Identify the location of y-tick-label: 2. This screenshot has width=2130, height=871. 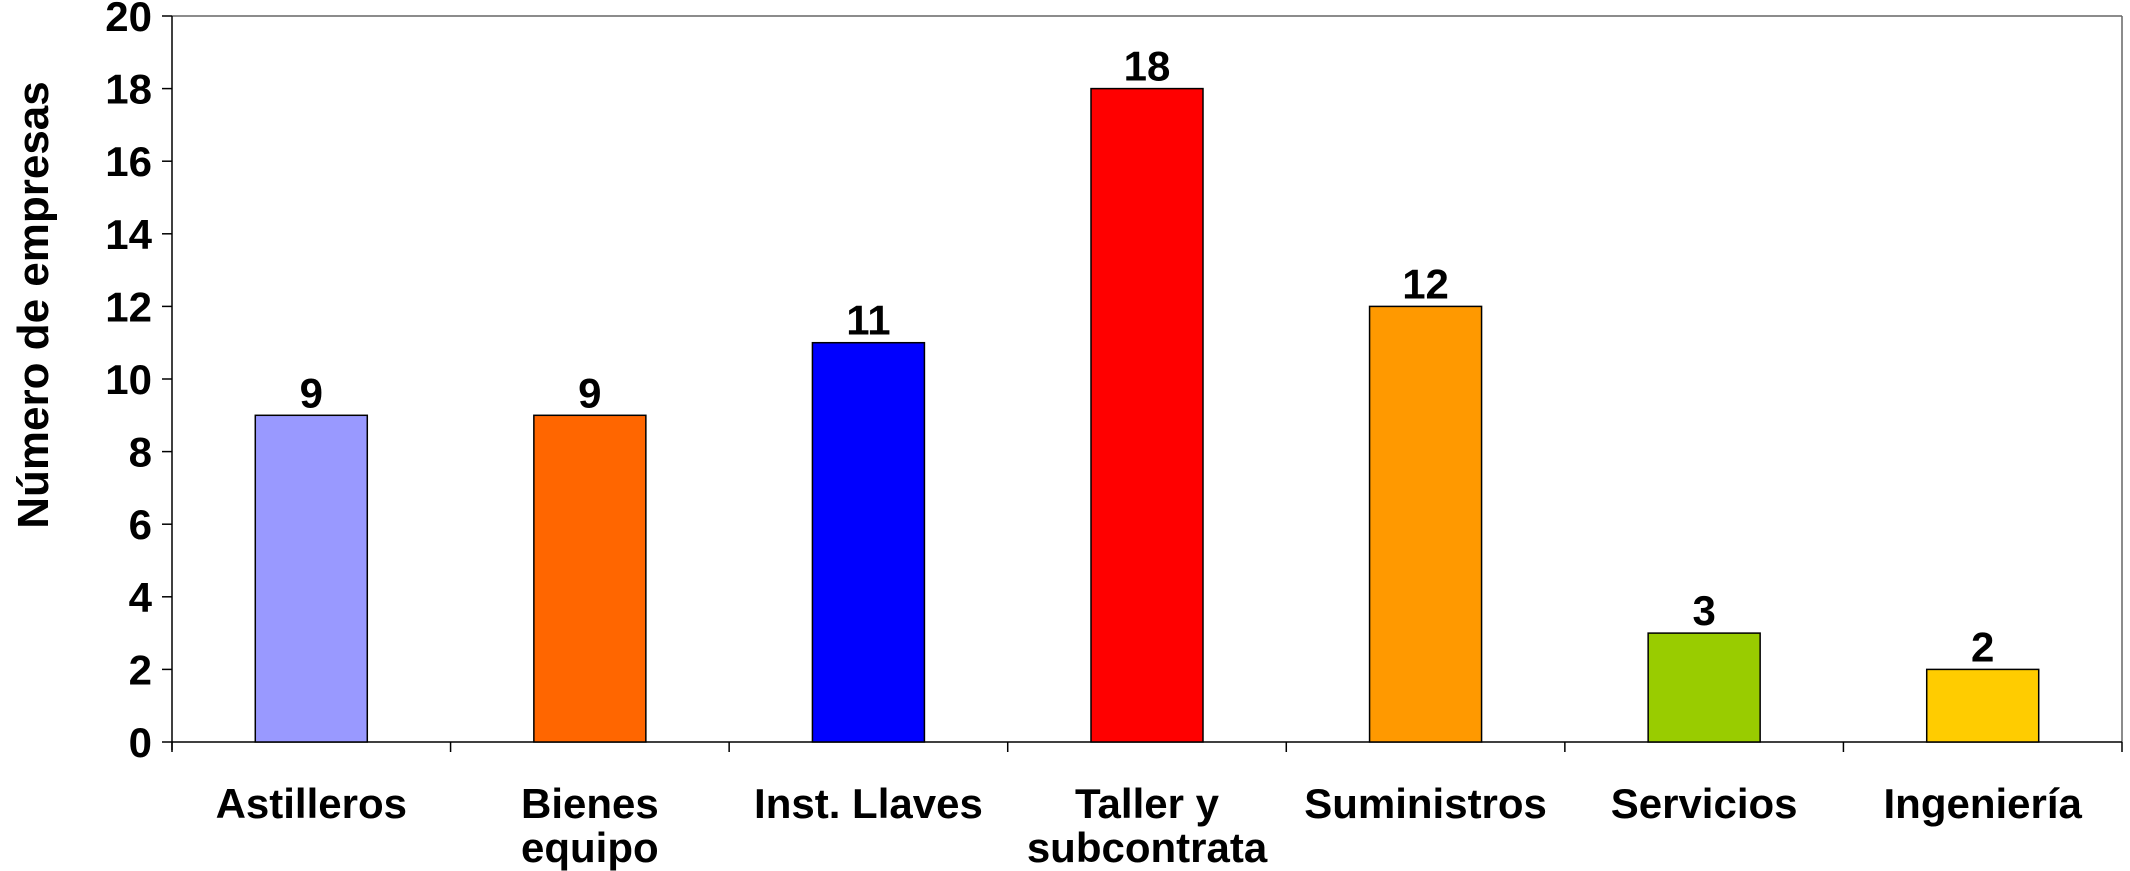
(140, 669).